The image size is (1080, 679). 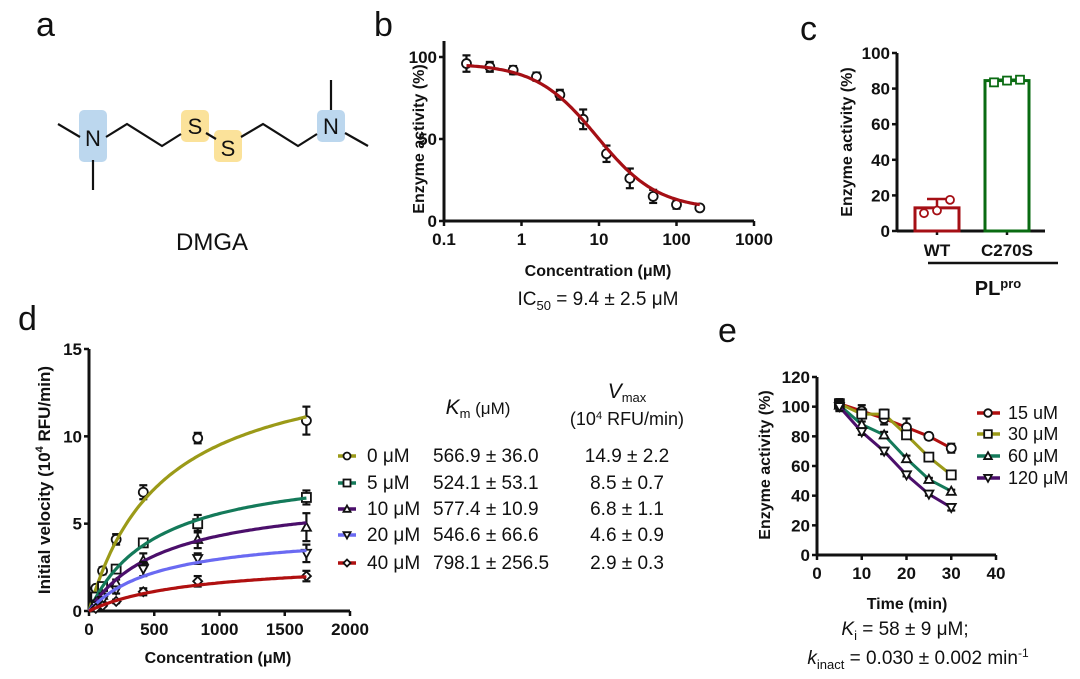 I want to click on atom-n-right: N, so click(x=331, y=126).